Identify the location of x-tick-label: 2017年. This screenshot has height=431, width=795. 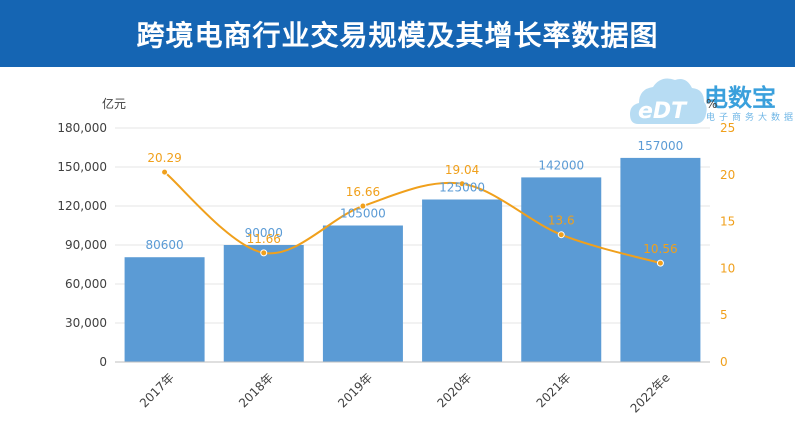
(157, 390).